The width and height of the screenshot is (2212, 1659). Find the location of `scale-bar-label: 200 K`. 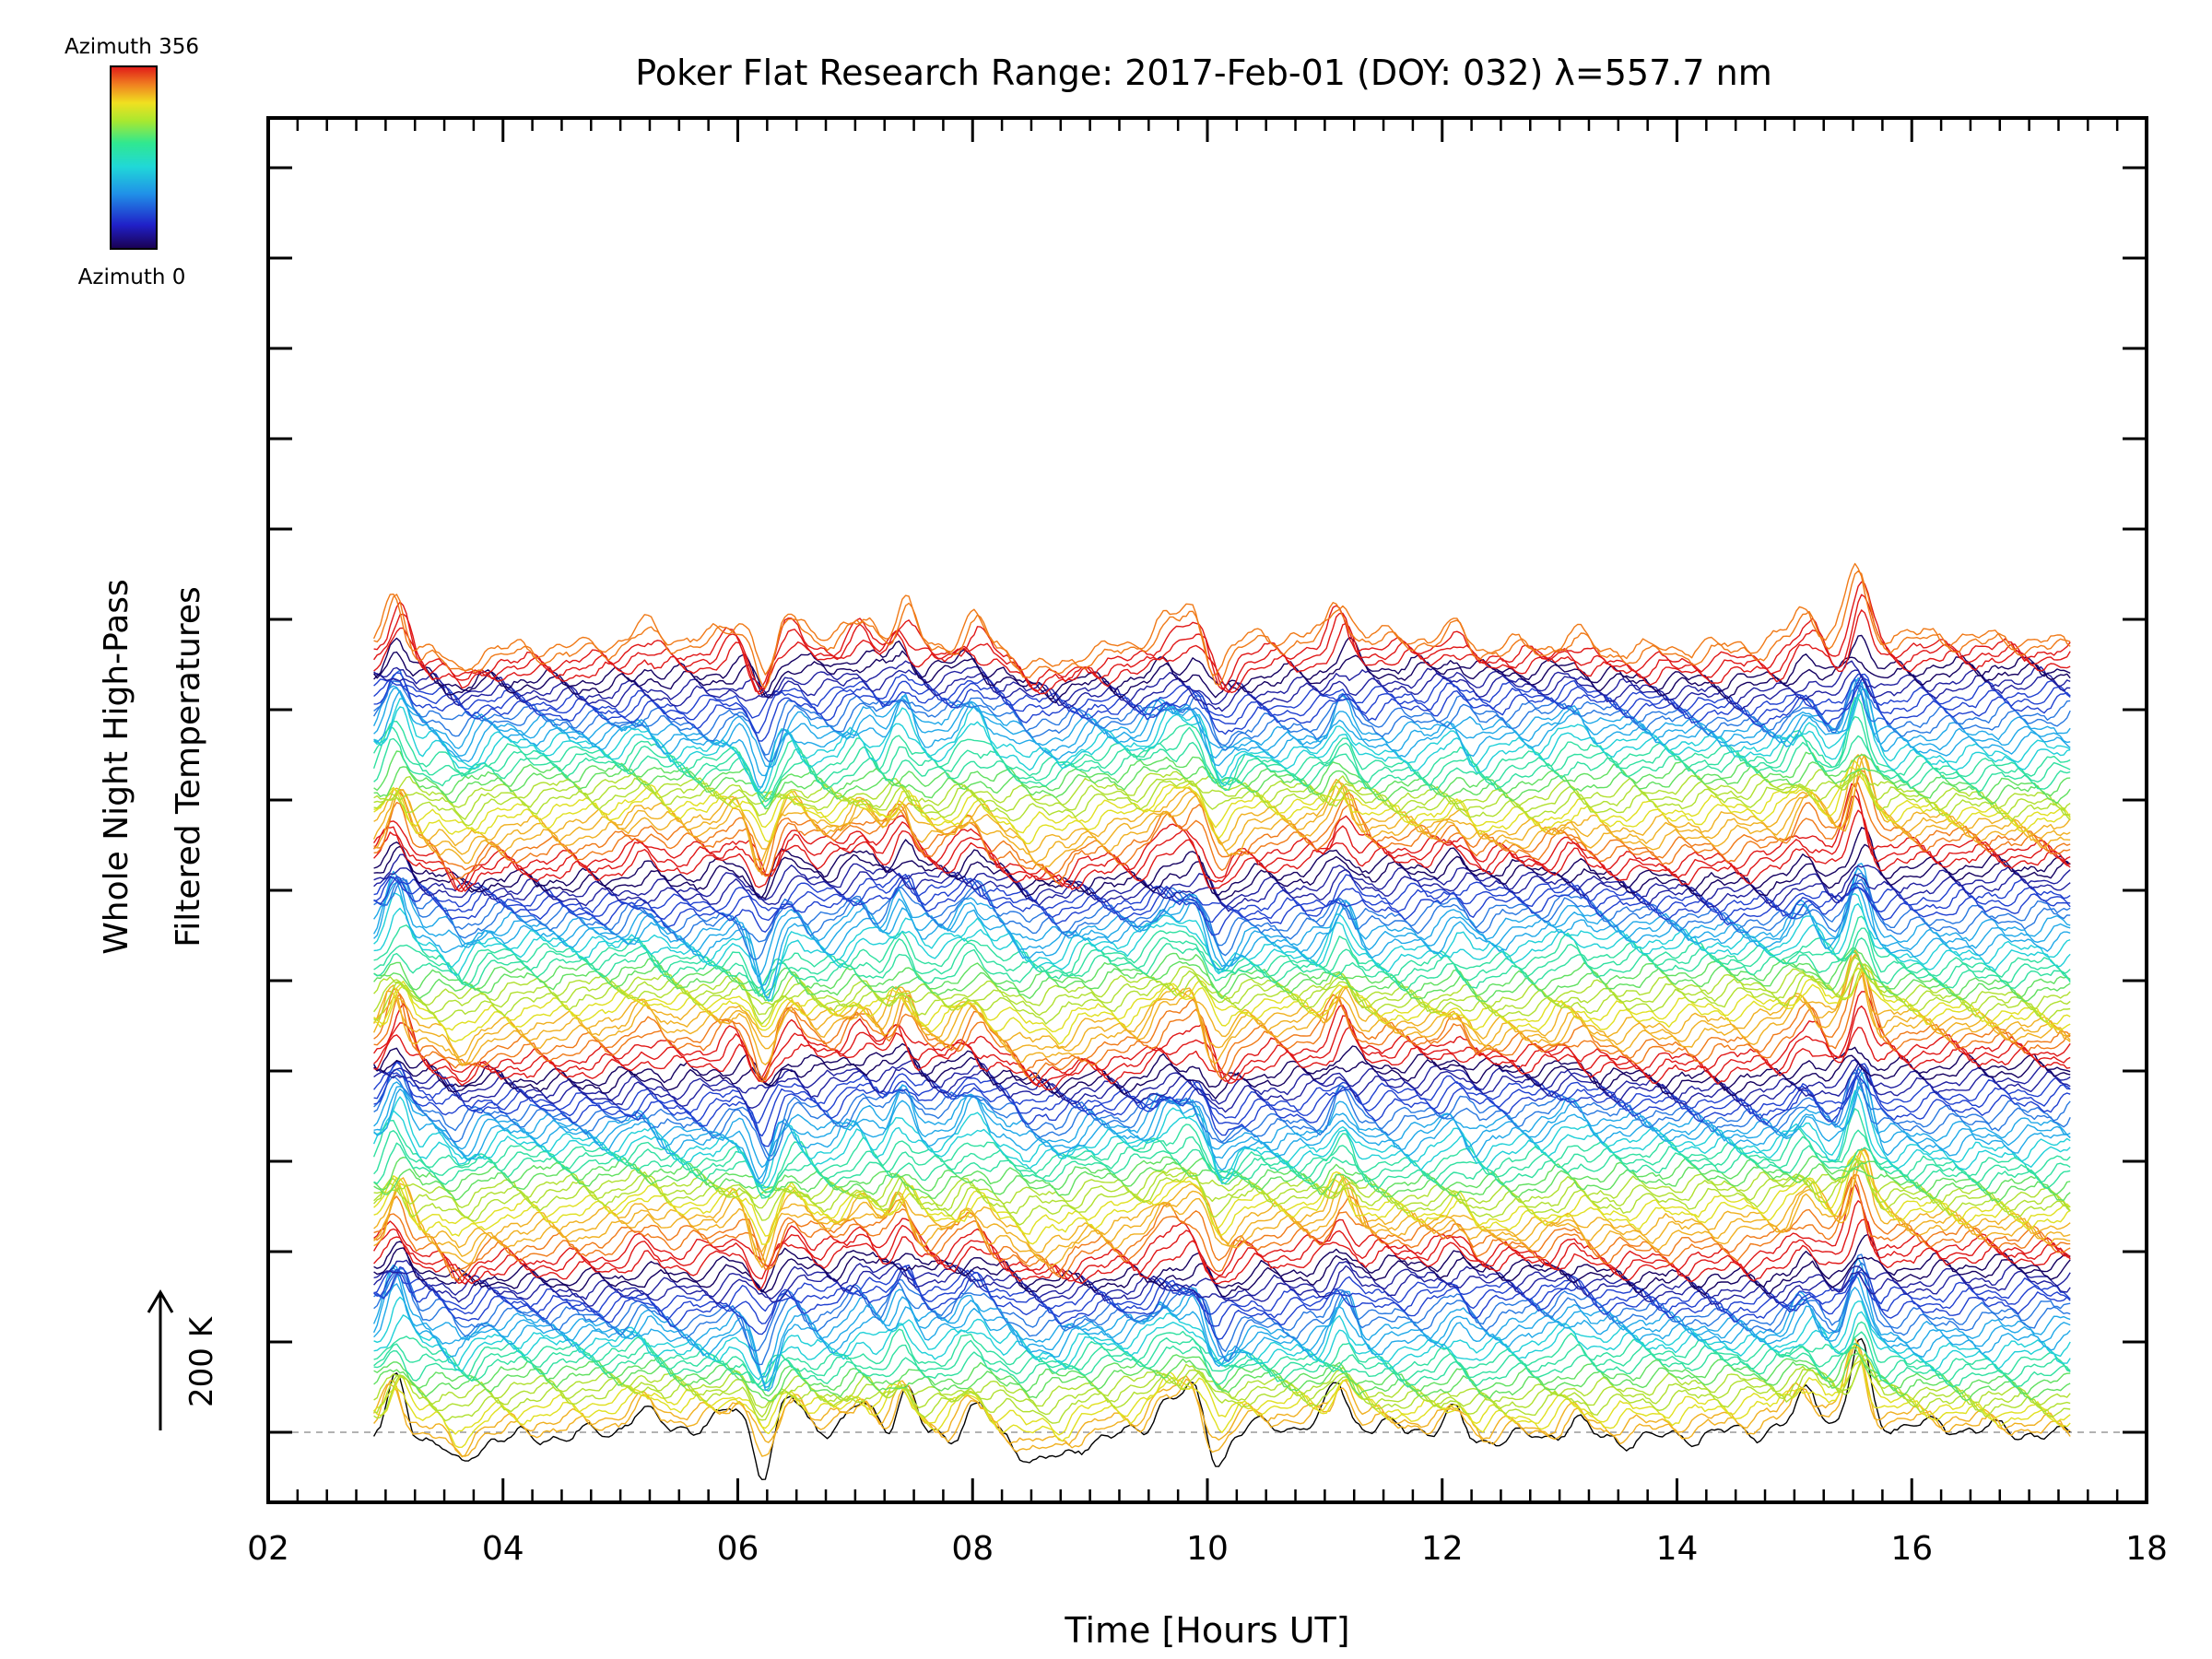

scale-bar-label: 200 K is located at coordinates (201, 1361).